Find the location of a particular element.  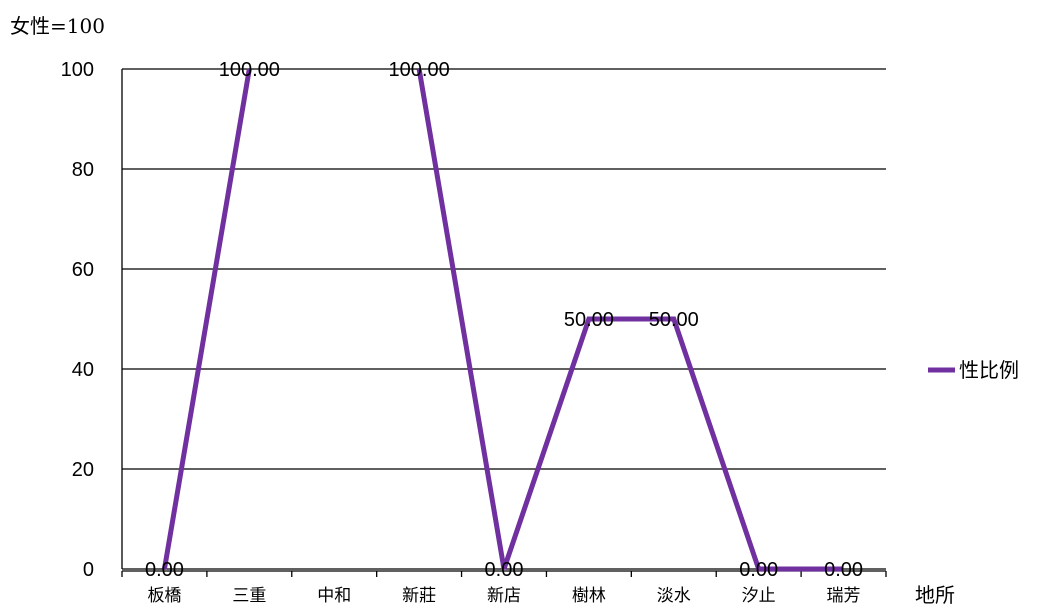

legend: 性比例 is located at coordinates (973, 370).